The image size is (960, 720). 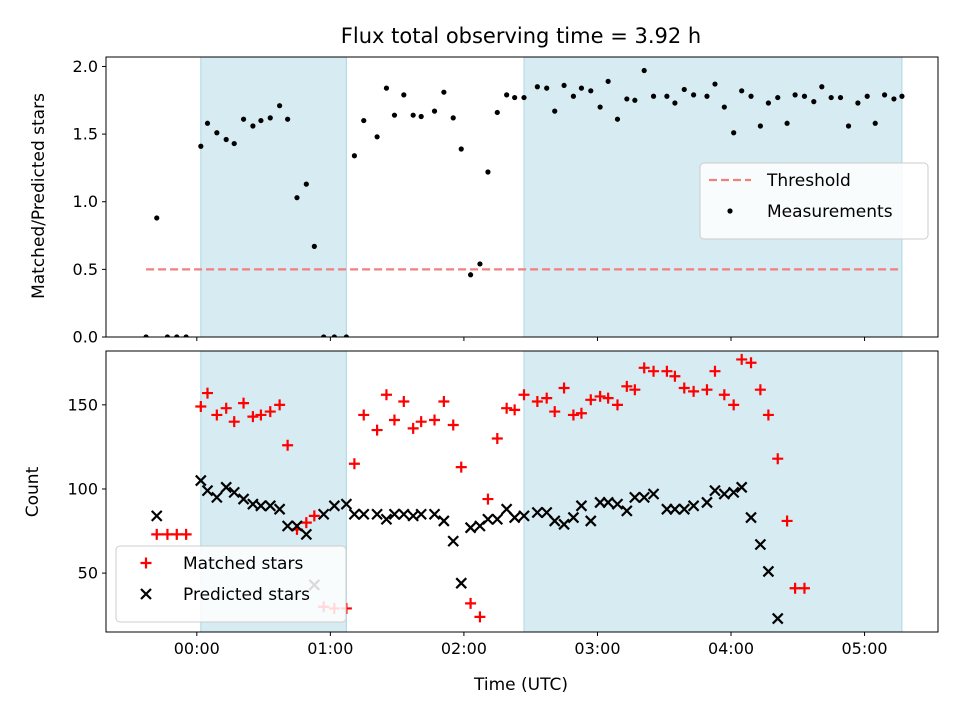 What do you see at coordinates (464, 648) in the screenshot?
I see `x-tick-label: 02:00` at bounding box center [464, 648].